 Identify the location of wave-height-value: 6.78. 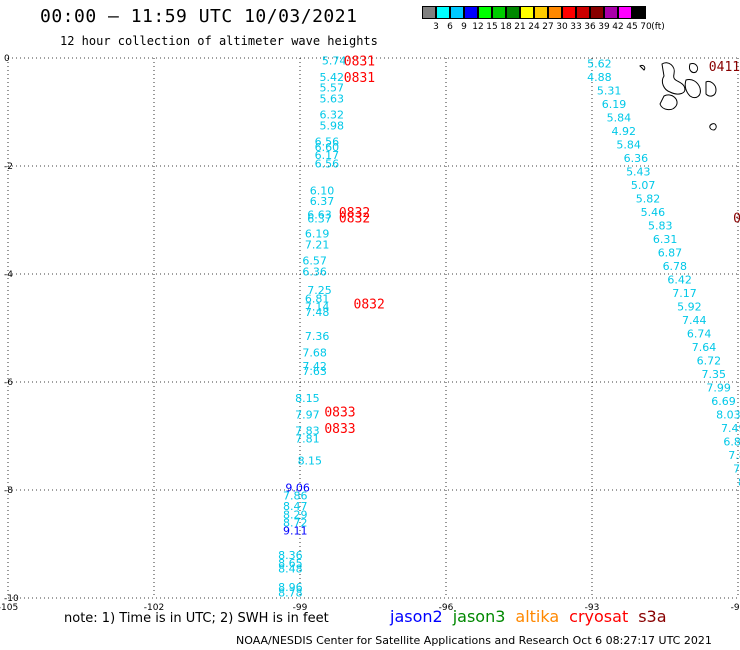
(675, 266).